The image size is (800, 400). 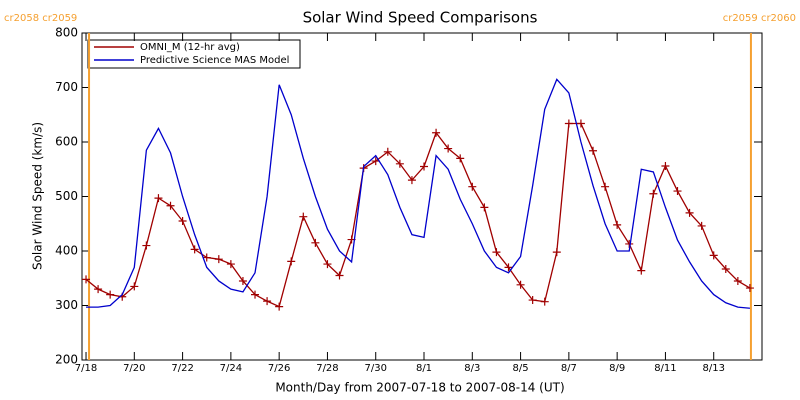 I want to click on y-tick-label: 500, so click(x=66, y=196).